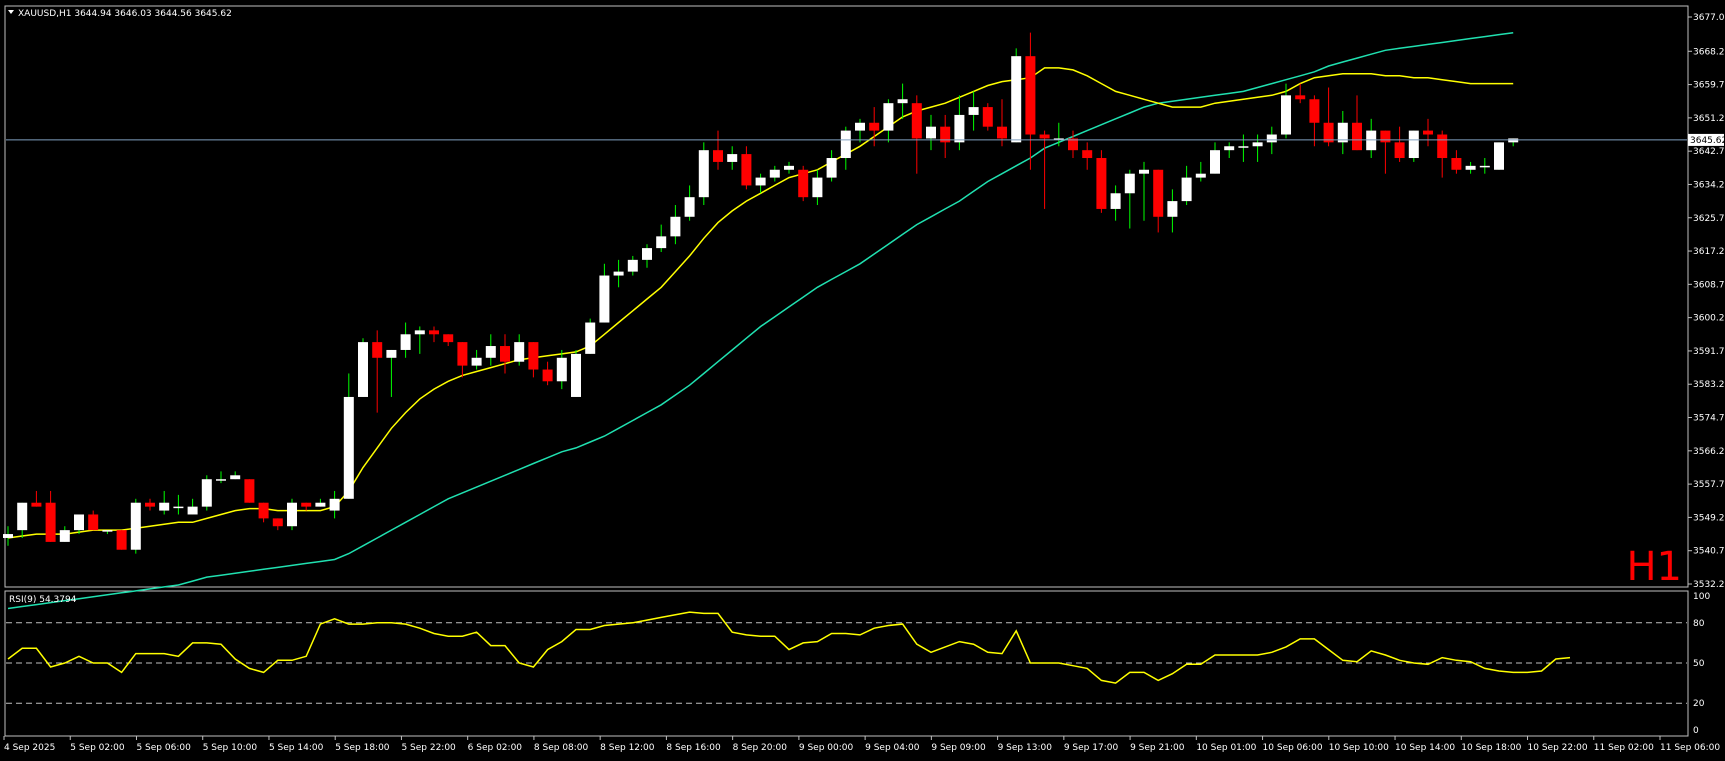  What do you see at coordinates (11, 12) in the screenshot?
I see `chart-menu-triangle-icon` at bounding box center [11, 12].